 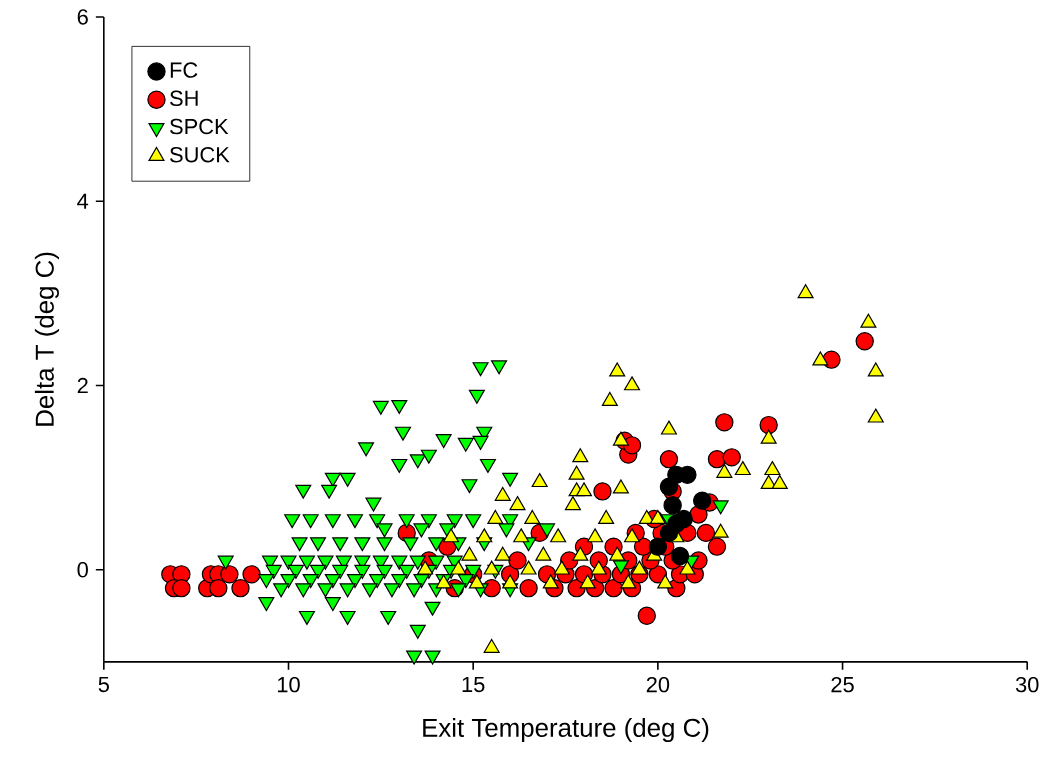 I want to click on y-tick-label: 0, so click(x=82, y=570).